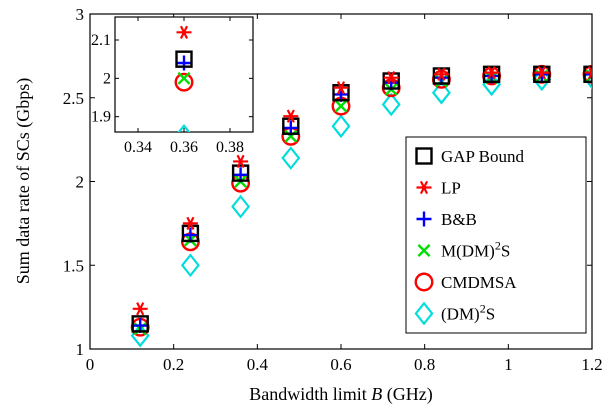  Describe the element at coordinates (80, 182) in the screenshot. I see `y-tick-label: 2` at that location.